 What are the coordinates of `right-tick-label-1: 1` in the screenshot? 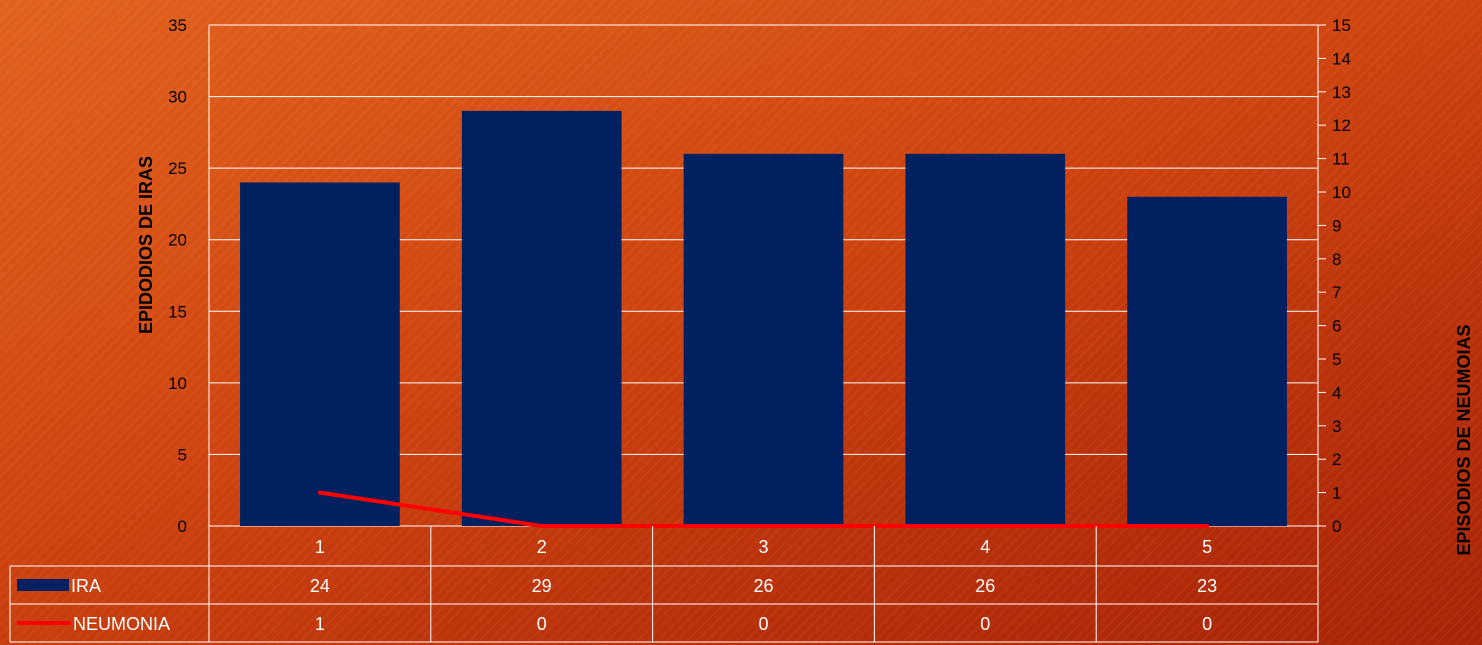 It's located at (1336, 493).